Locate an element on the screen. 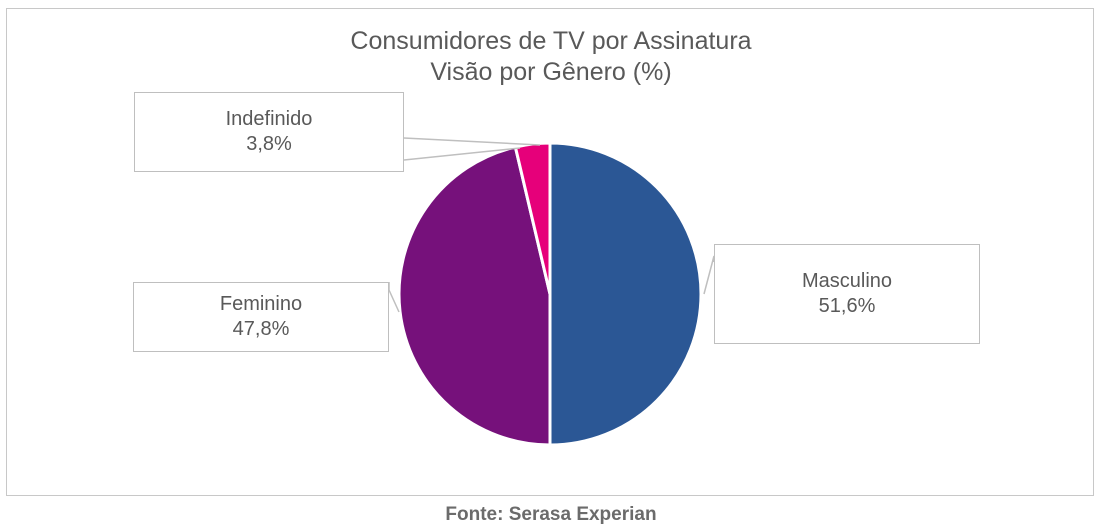  slice-value-indefinido: 3,8% is located at coordinates (269, 144).